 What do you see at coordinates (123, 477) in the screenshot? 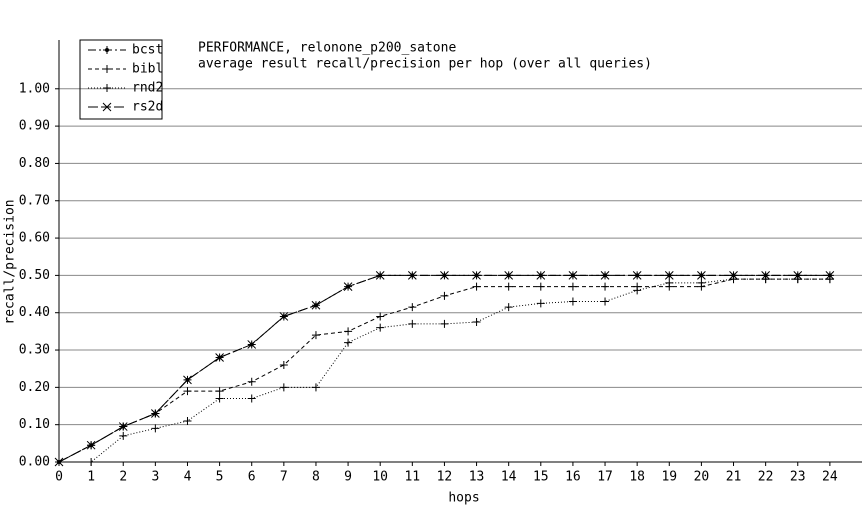
I see `x-tick-label: 2` at bounding box center [123, 477].